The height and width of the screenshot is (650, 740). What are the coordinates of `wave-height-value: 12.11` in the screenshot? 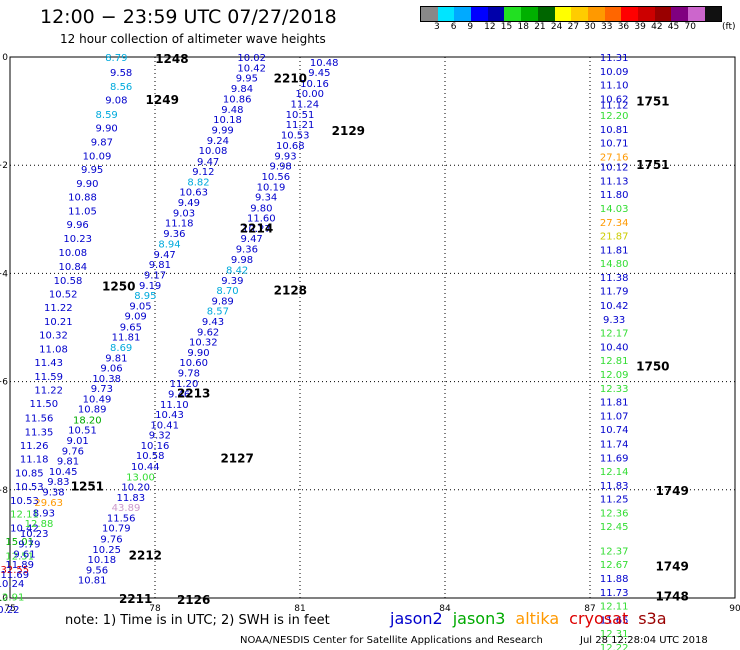 It's located at (24, 515).